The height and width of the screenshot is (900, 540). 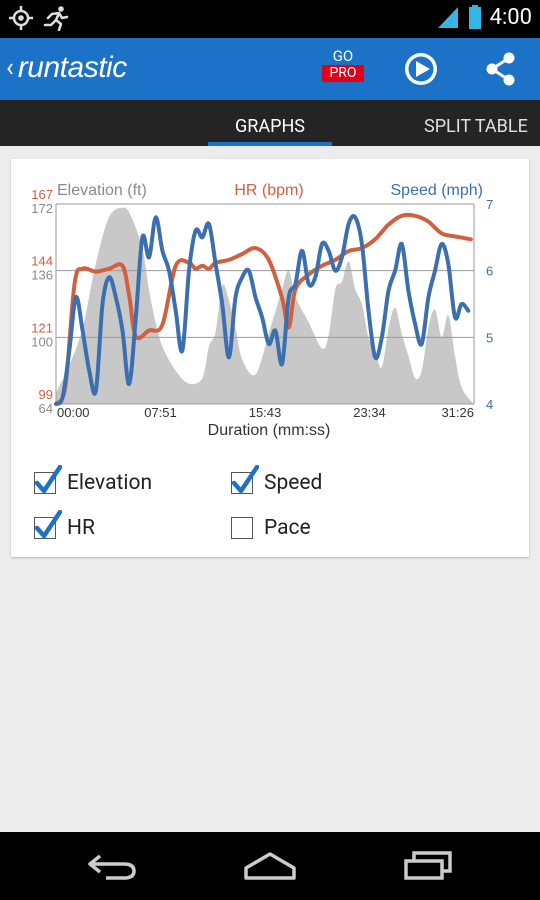 I want to click on chevron-left-icon: ‹, so click(x=10, y=68).